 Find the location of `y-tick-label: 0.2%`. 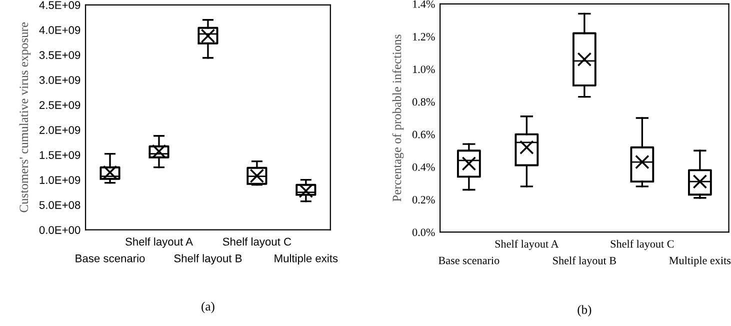

y-tick-label: 0.2% is located at coordinates (423, 200).